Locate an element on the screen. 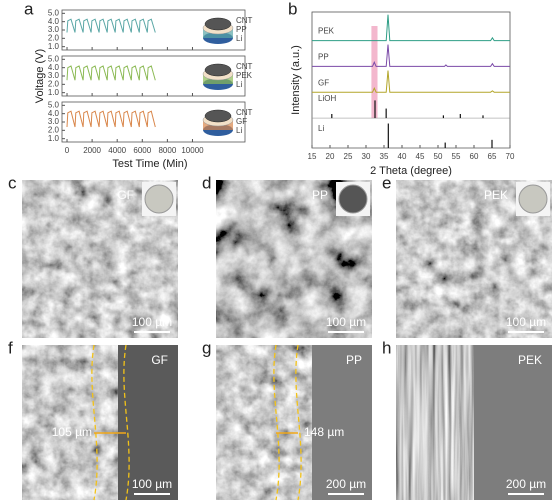 Image resolution: width=554 pixels, height=502 pixels. panel-label: a is located at coordinates (29, 9).